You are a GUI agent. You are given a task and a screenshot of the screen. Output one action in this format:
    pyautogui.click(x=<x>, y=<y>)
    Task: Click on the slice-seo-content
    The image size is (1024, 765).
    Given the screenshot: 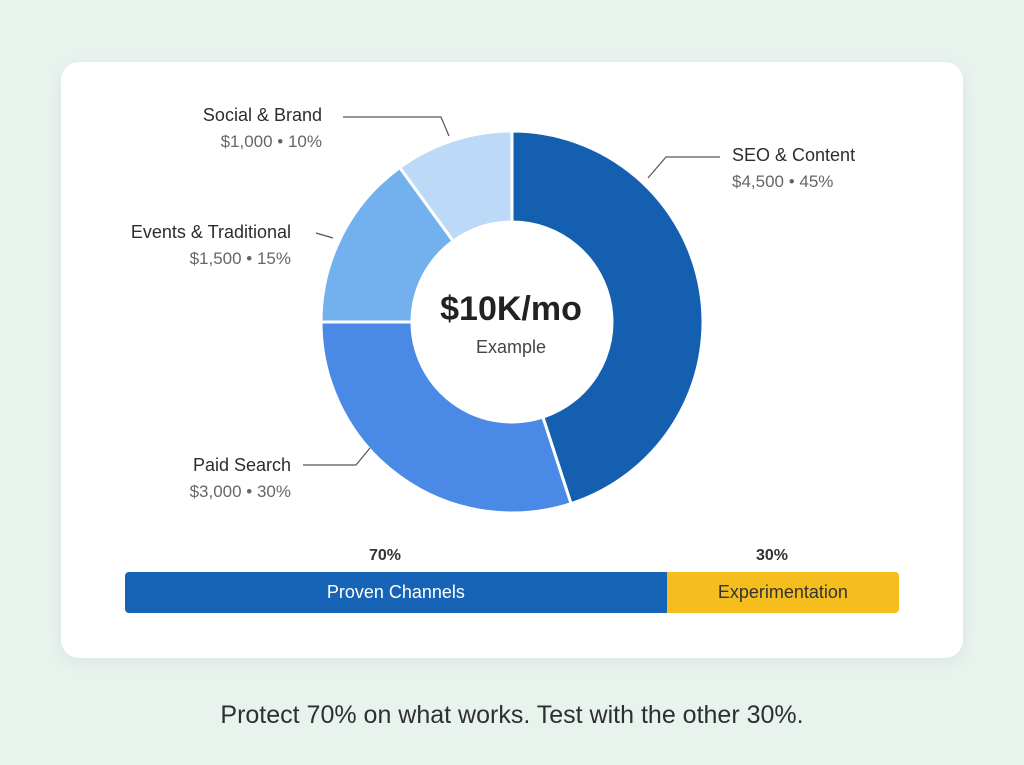 What is the action you would take?
    pyautogui.click(x=607, y=317)
    